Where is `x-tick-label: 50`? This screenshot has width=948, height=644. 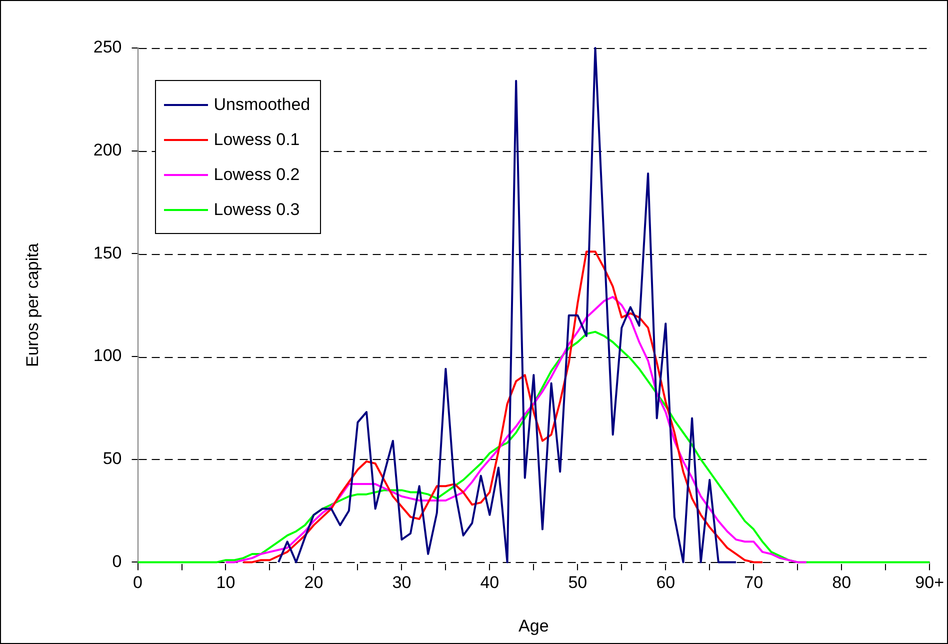
x-tick-label: 50 is located at coordinates (578, 582).